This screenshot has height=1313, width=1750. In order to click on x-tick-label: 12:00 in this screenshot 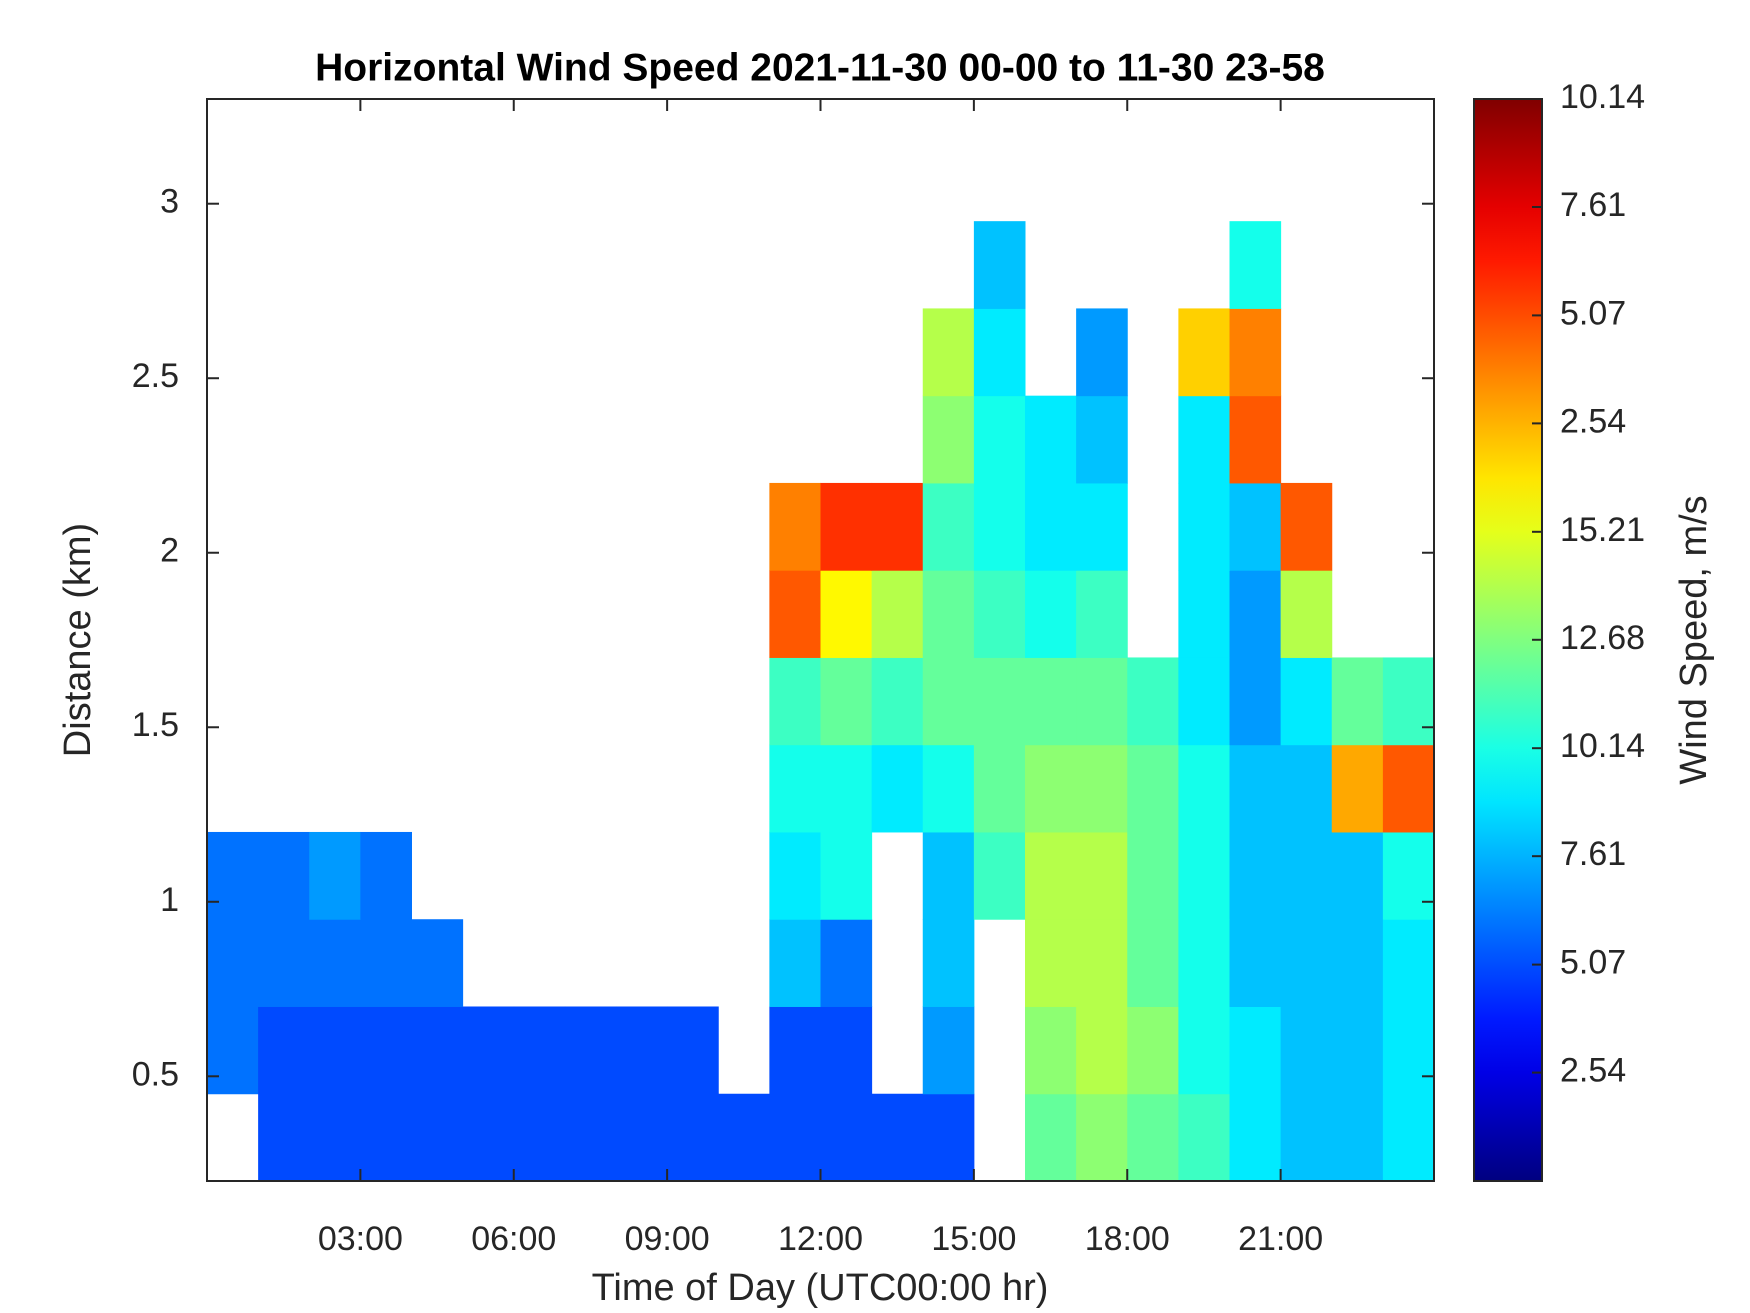, I will do `click(820, 1239)`.